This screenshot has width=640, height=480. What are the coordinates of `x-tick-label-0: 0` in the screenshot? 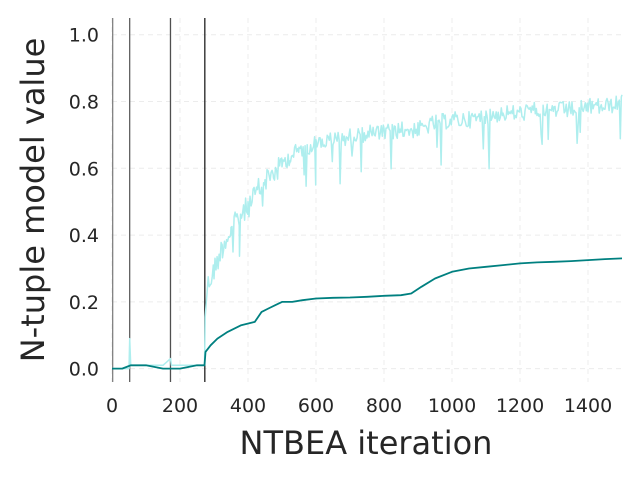 It's located at (112, 406).